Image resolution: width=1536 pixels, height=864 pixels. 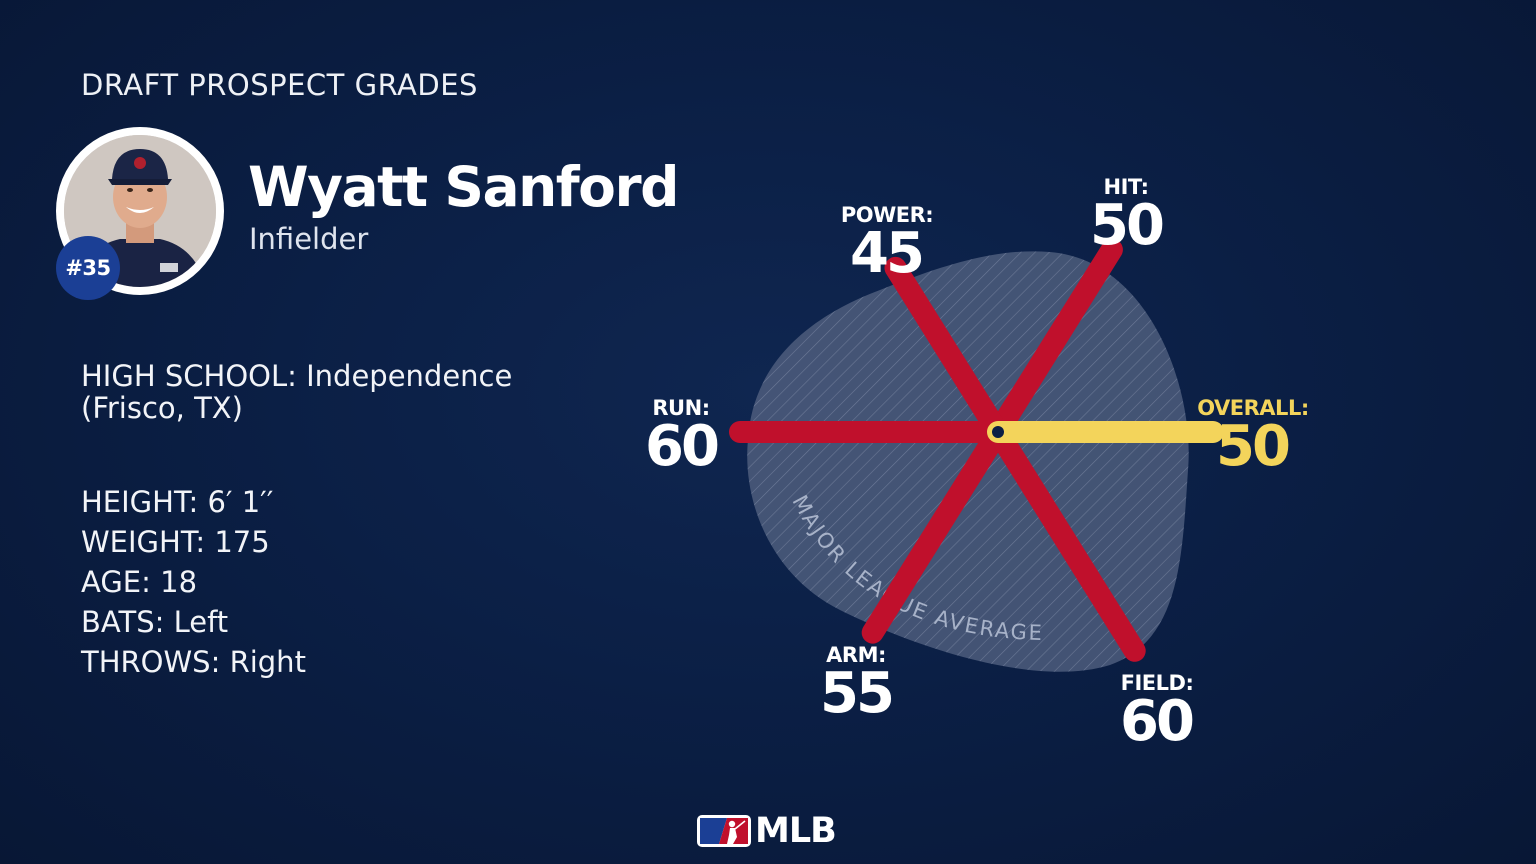 What do you see at coordinates (463, 187) in the screenshot?
I see `player-name: Wyatt Sanford` at bounding box center [463, 187].